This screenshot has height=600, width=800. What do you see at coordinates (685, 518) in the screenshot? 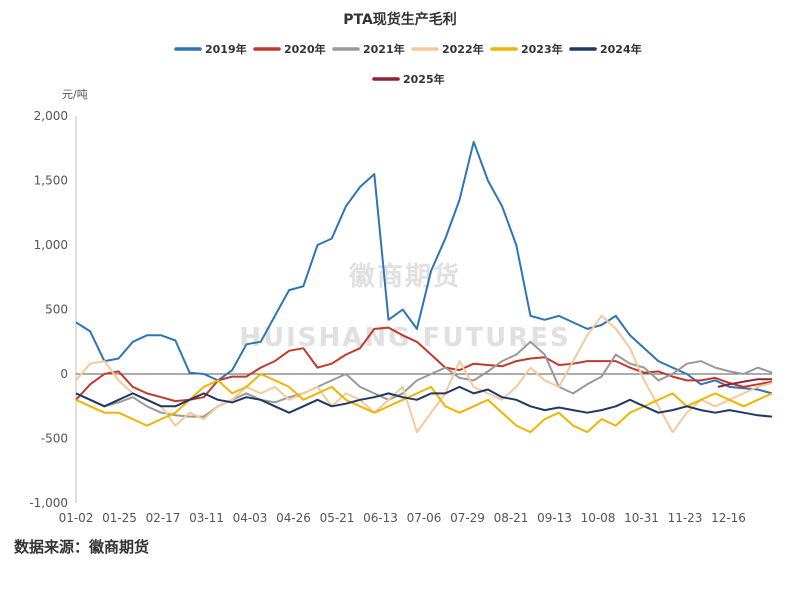
I see `x-tick-label: 11-23` at bounding box center [685, 518].